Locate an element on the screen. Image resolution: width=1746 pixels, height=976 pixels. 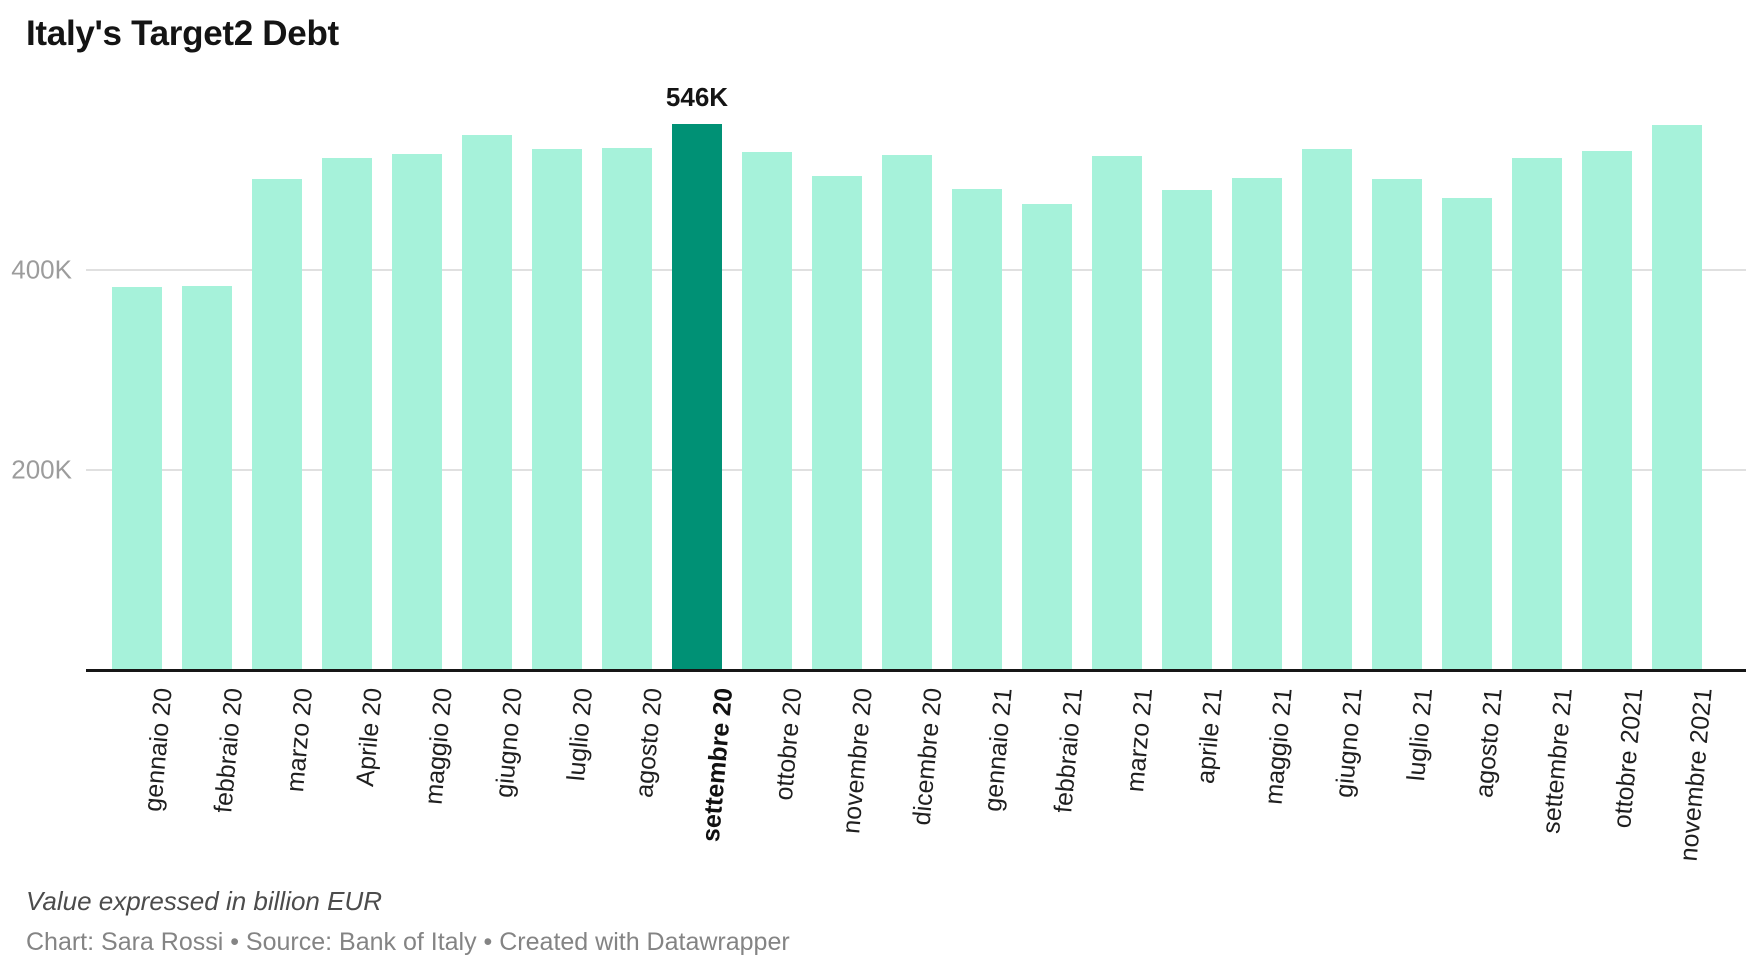
bar-slot-aprile-20: Aprile 20 is located at coordinates (350, 394).